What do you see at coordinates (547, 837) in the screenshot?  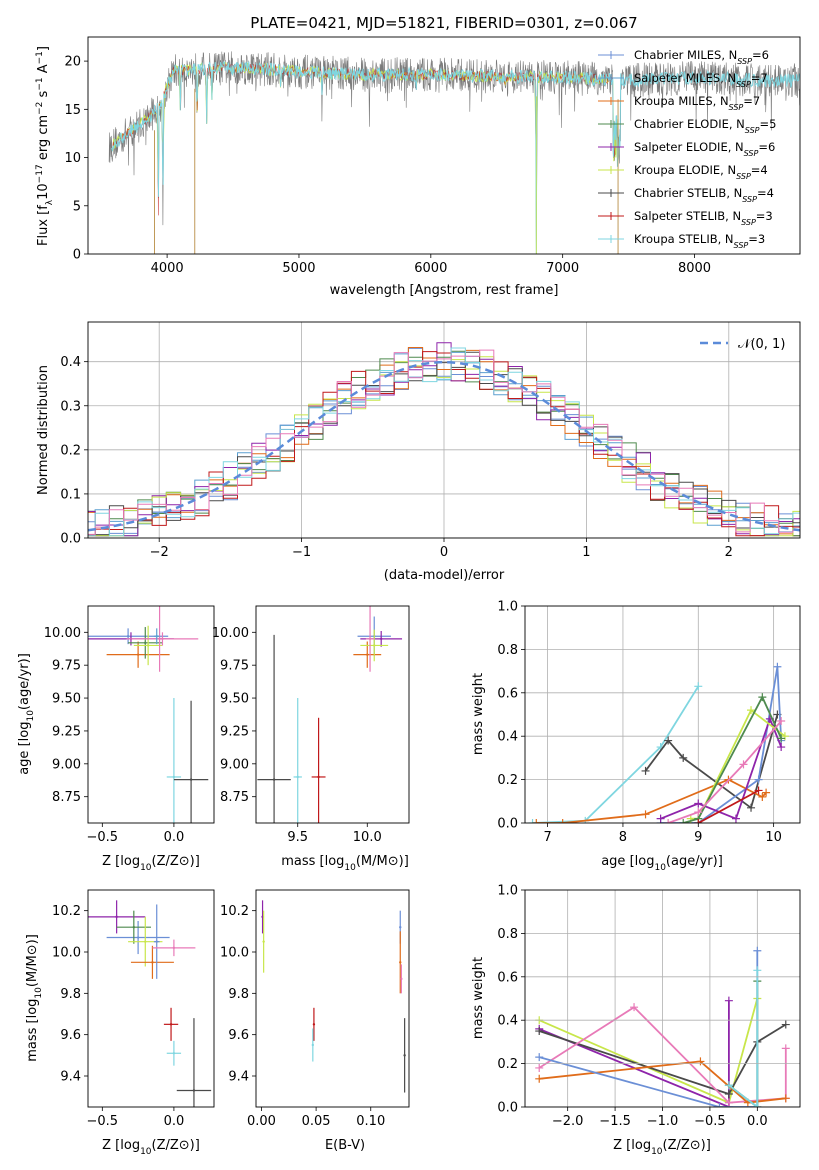 I see `x-tick-label: 7` at bounding box center [547, 837].